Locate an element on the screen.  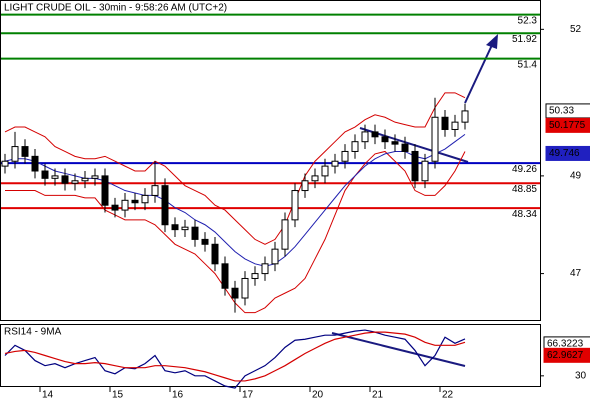
level-label: 51.92 is located at coordinates (524, 39).